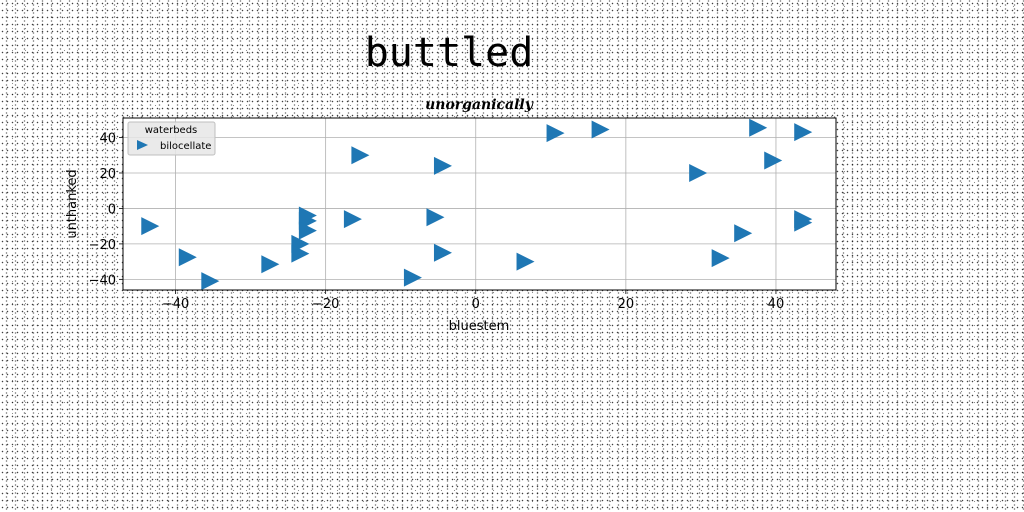  Describe the element at coordinates (325, 304) in the screenshot. I see `x-tick-label: −20` at that location.